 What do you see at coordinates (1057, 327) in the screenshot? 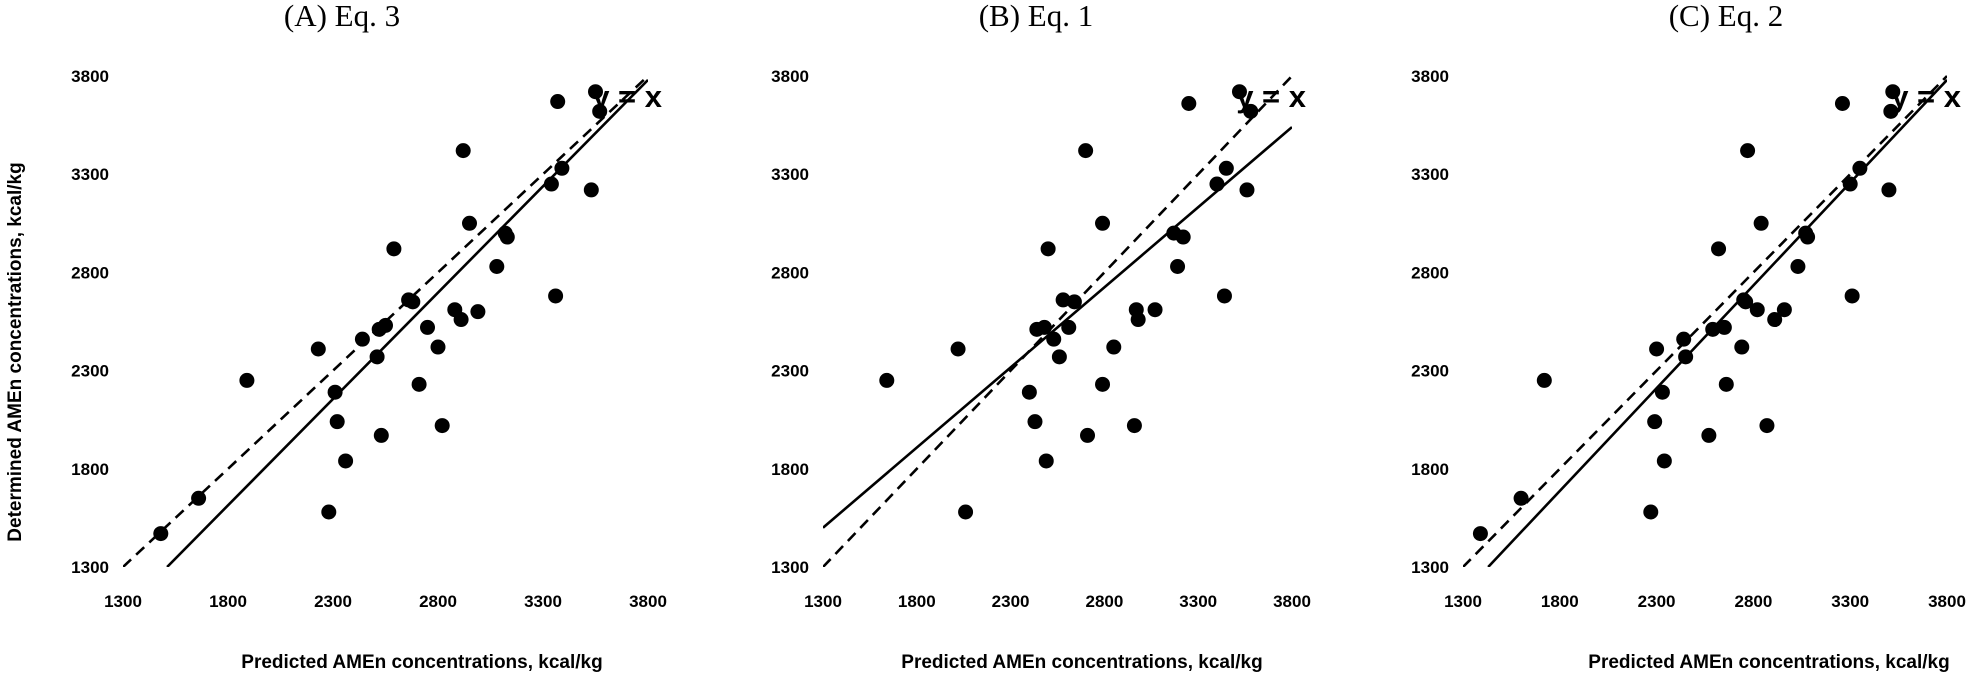
I see `regression-line` at bounding box center [1057, 327].